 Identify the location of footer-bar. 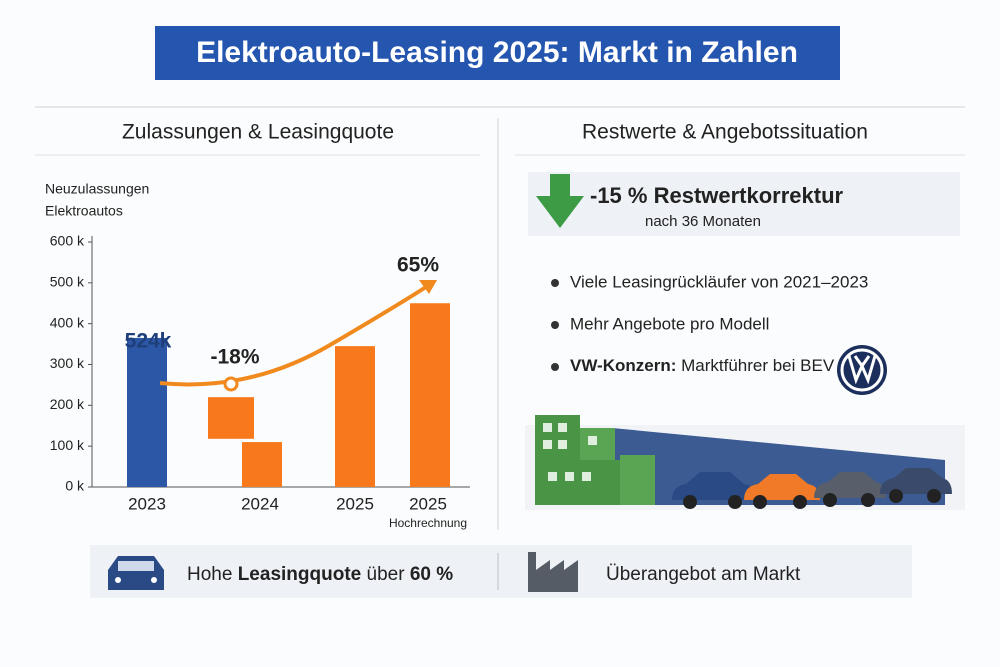
(501, 571).